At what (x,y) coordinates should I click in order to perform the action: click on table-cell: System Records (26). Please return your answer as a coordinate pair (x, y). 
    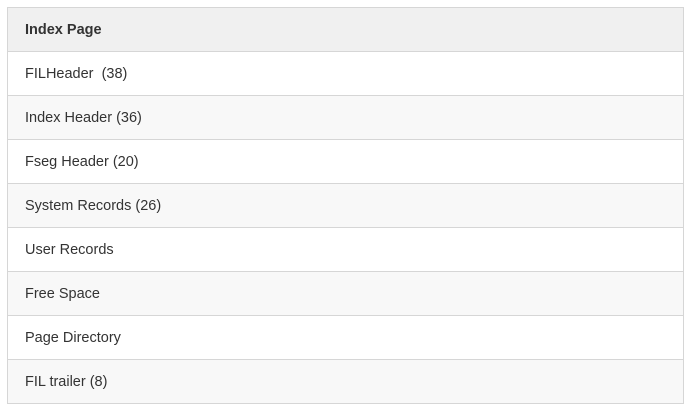
    Looking at the image, I should click on (345, 205).